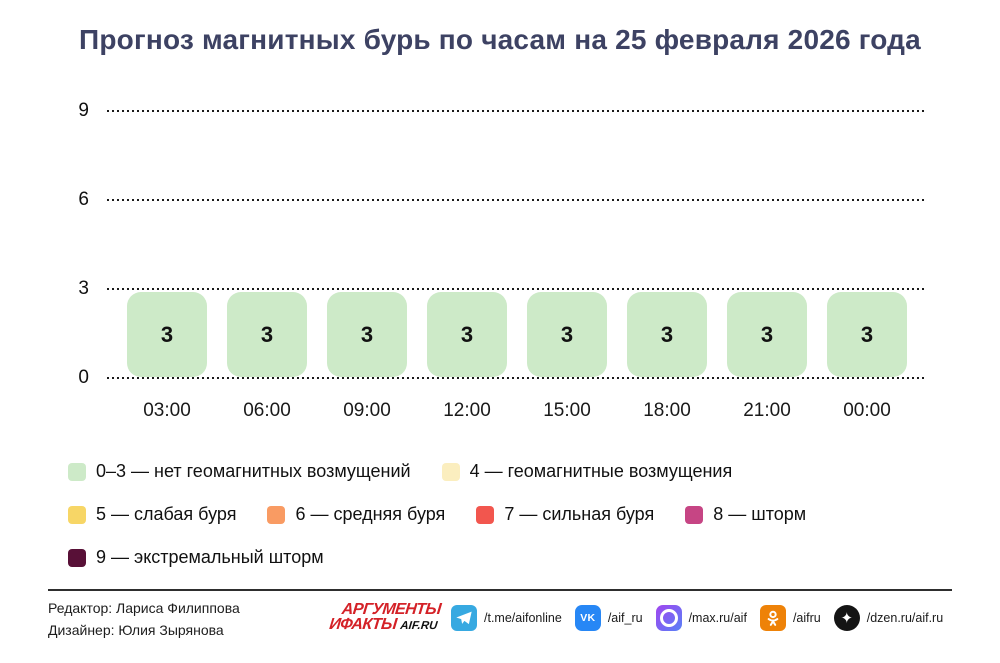  I want to click on legend-row: 9 — экстремальный шторм, so click(196, 557).